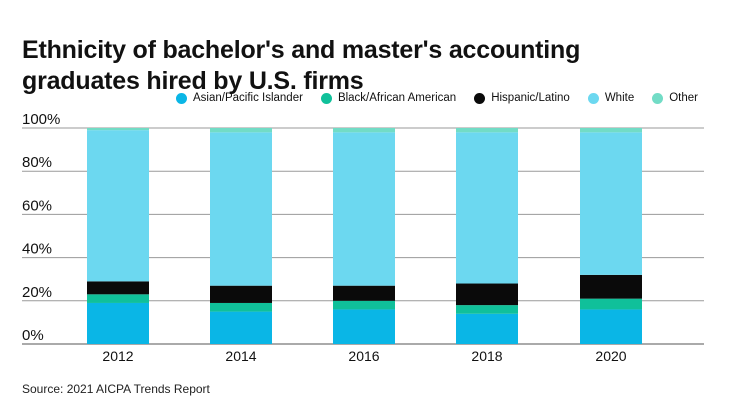  I want to click on legend-item-white: White, so click(611, 98).